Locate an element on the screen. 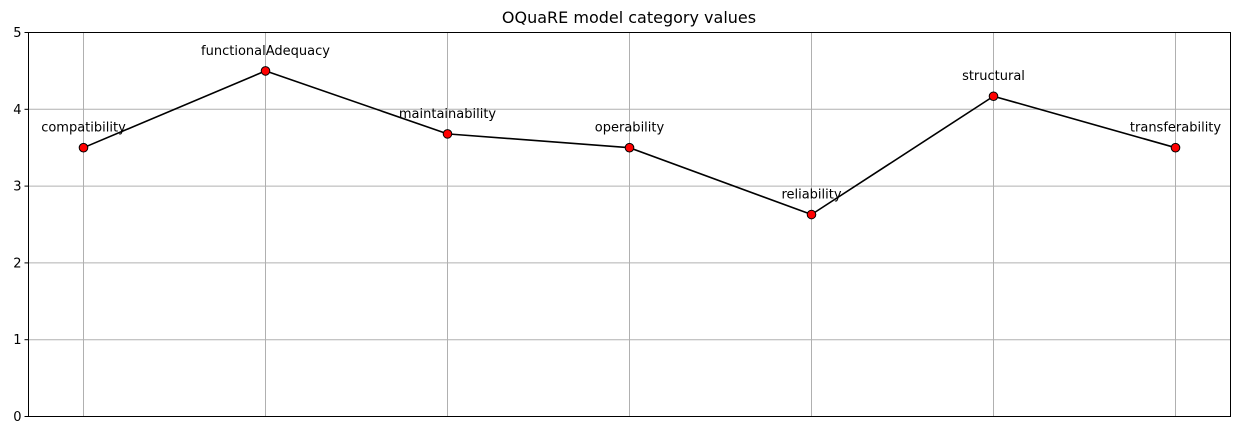 The height and width of the screenshot is (435, 1239). data-point-label: reliability is located at coordinates (811, 195).